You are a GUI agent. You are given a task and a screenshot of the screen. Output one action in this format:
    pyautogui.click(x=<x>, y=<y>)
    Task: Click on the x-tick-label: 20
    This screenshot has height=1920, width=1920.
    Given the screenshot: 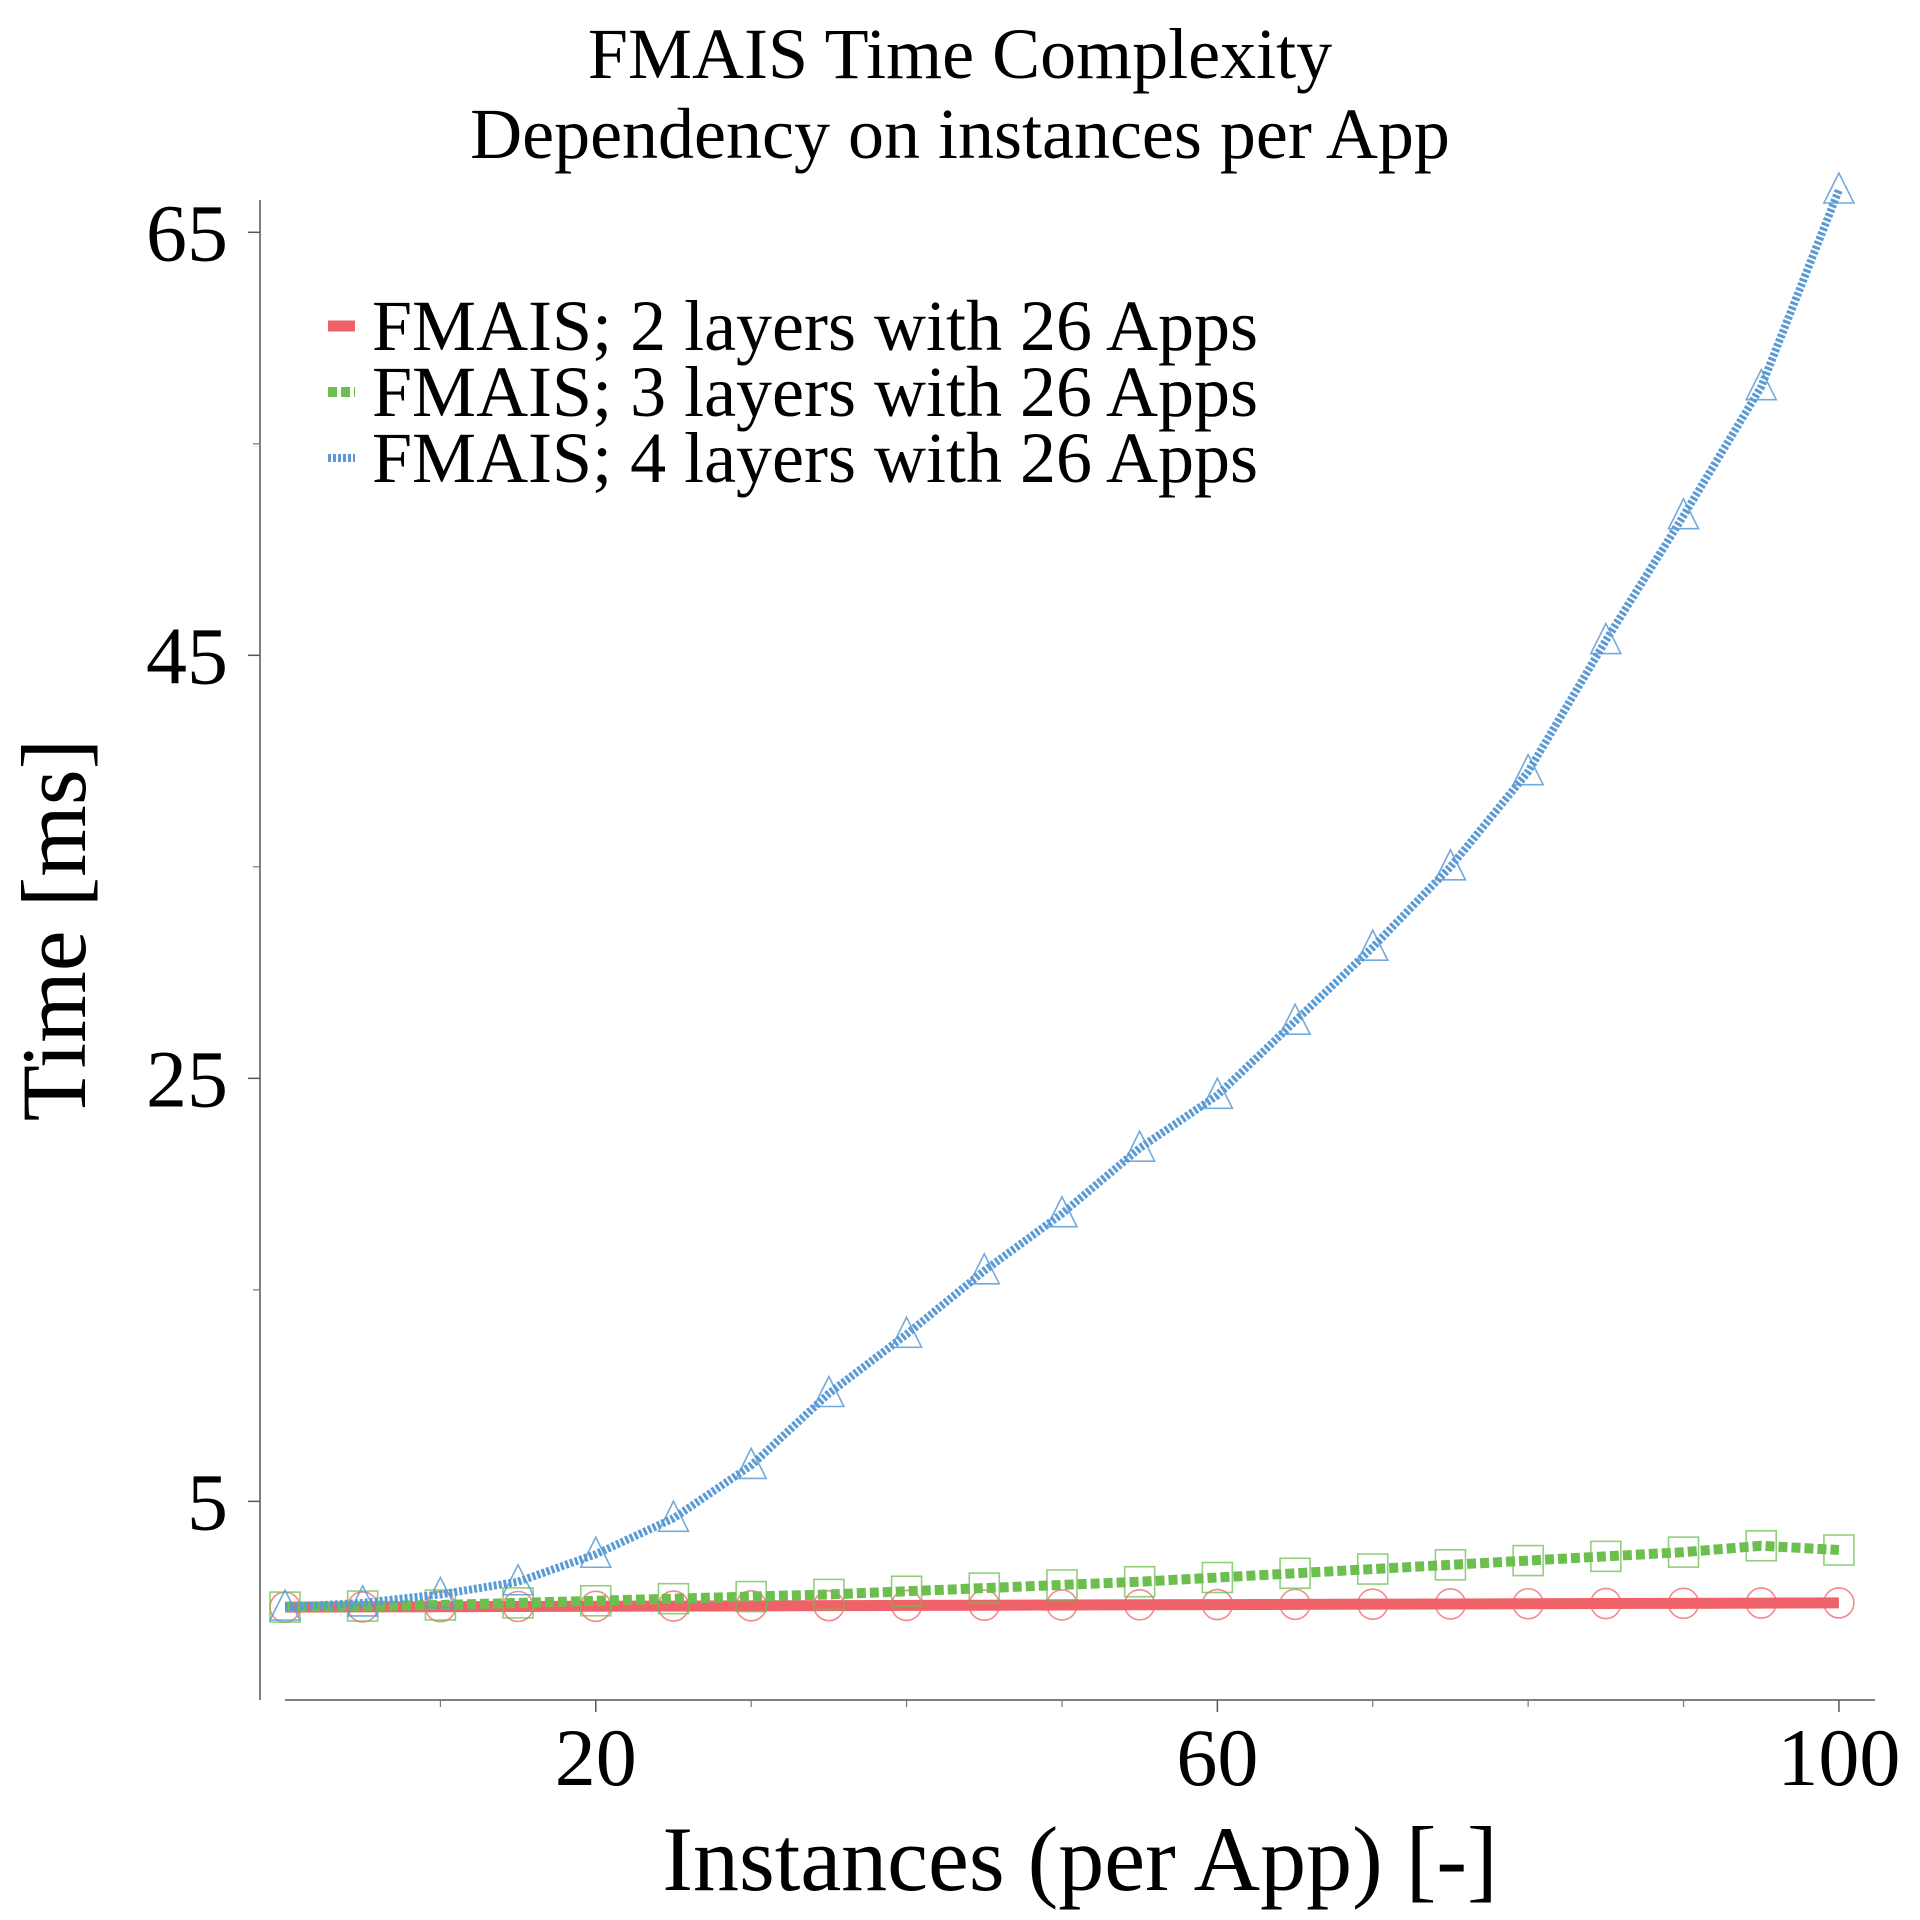 What is the action you would take?
    pyautogui.click(x=596, y=1757)
    